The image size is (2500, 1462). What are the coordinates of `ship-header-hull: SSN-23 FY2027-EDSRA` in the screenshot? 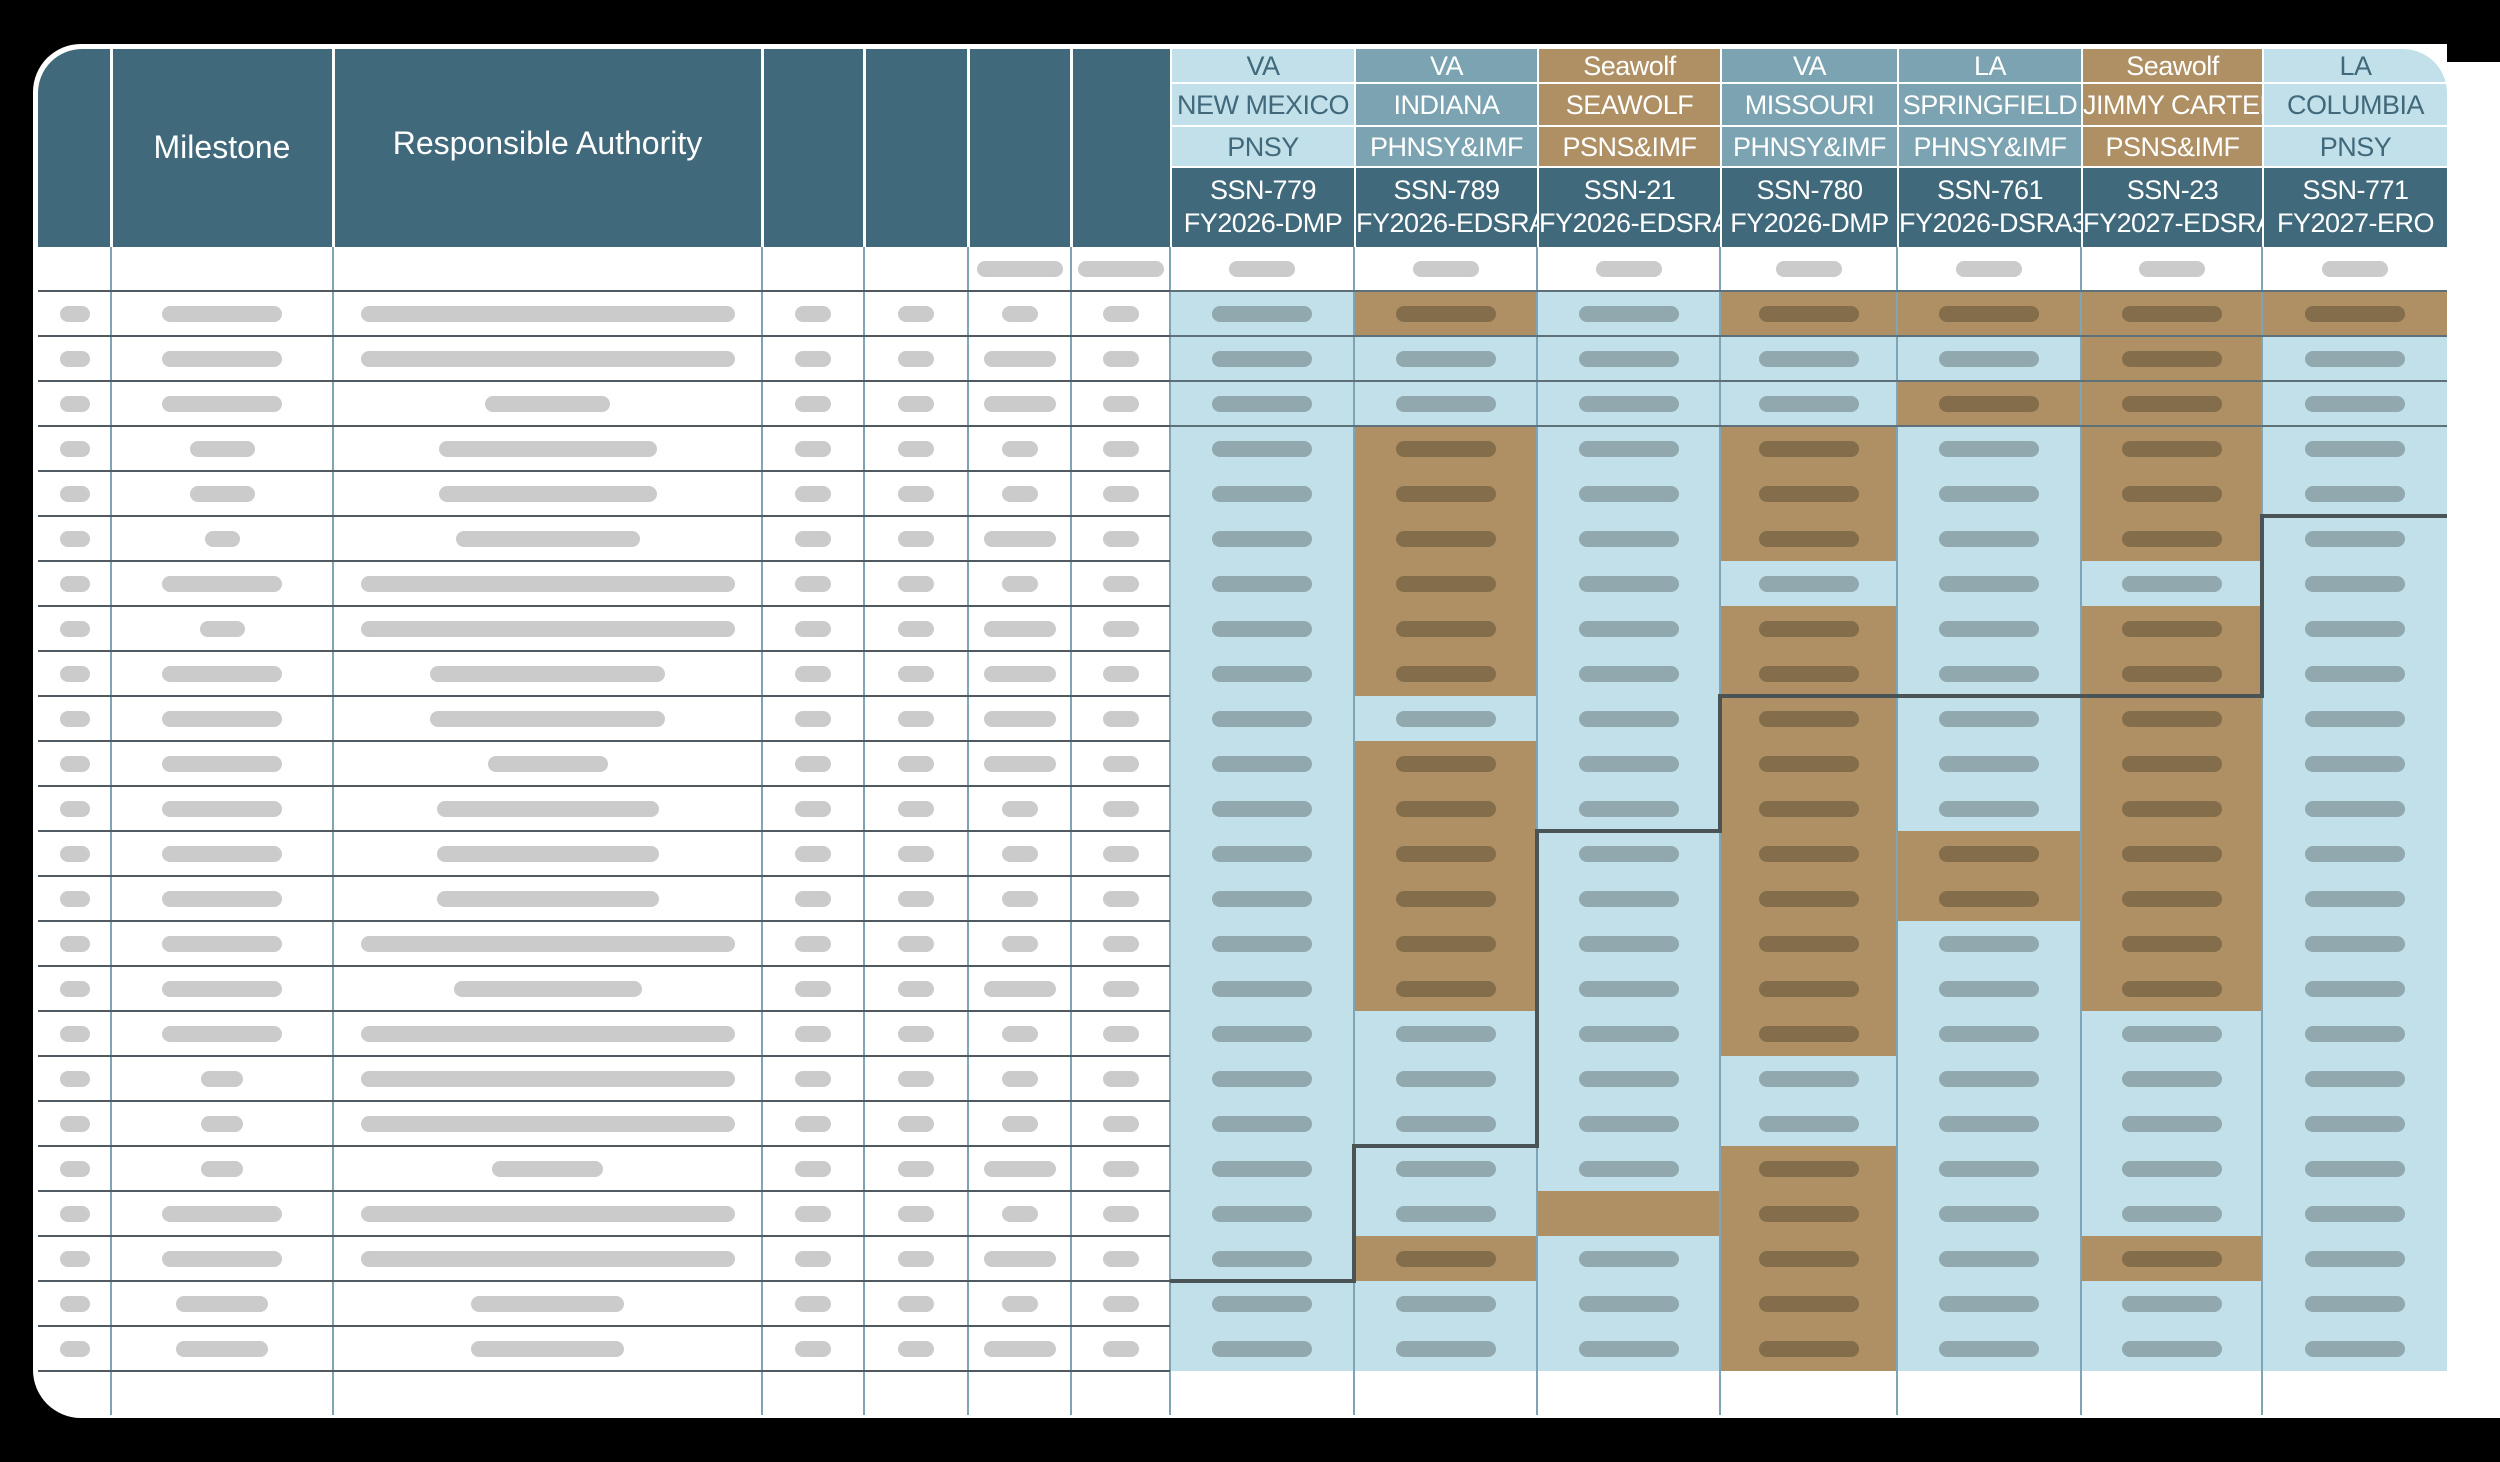 It's located at (2171, 207).